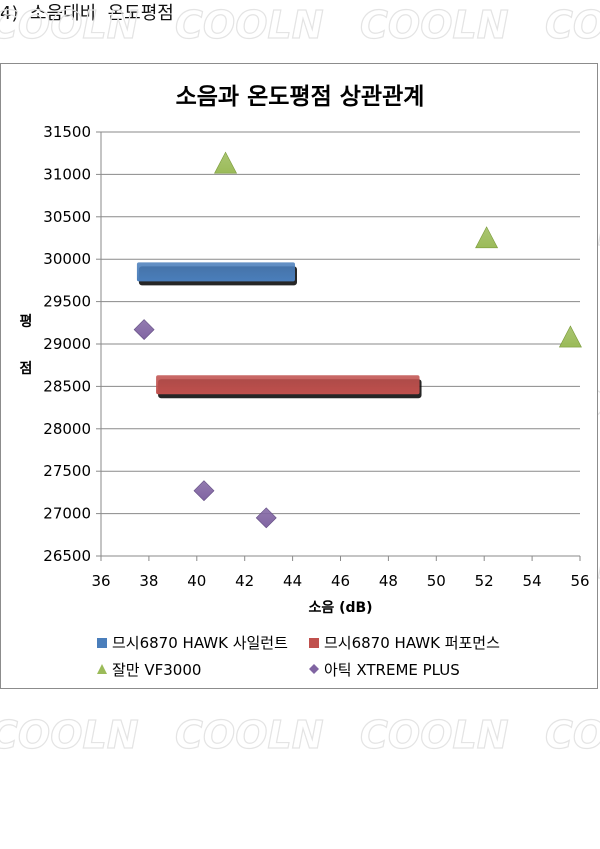 This screenshot has width=600, height=849. I want to click on x-tick-label: 42, so click(244, 581).